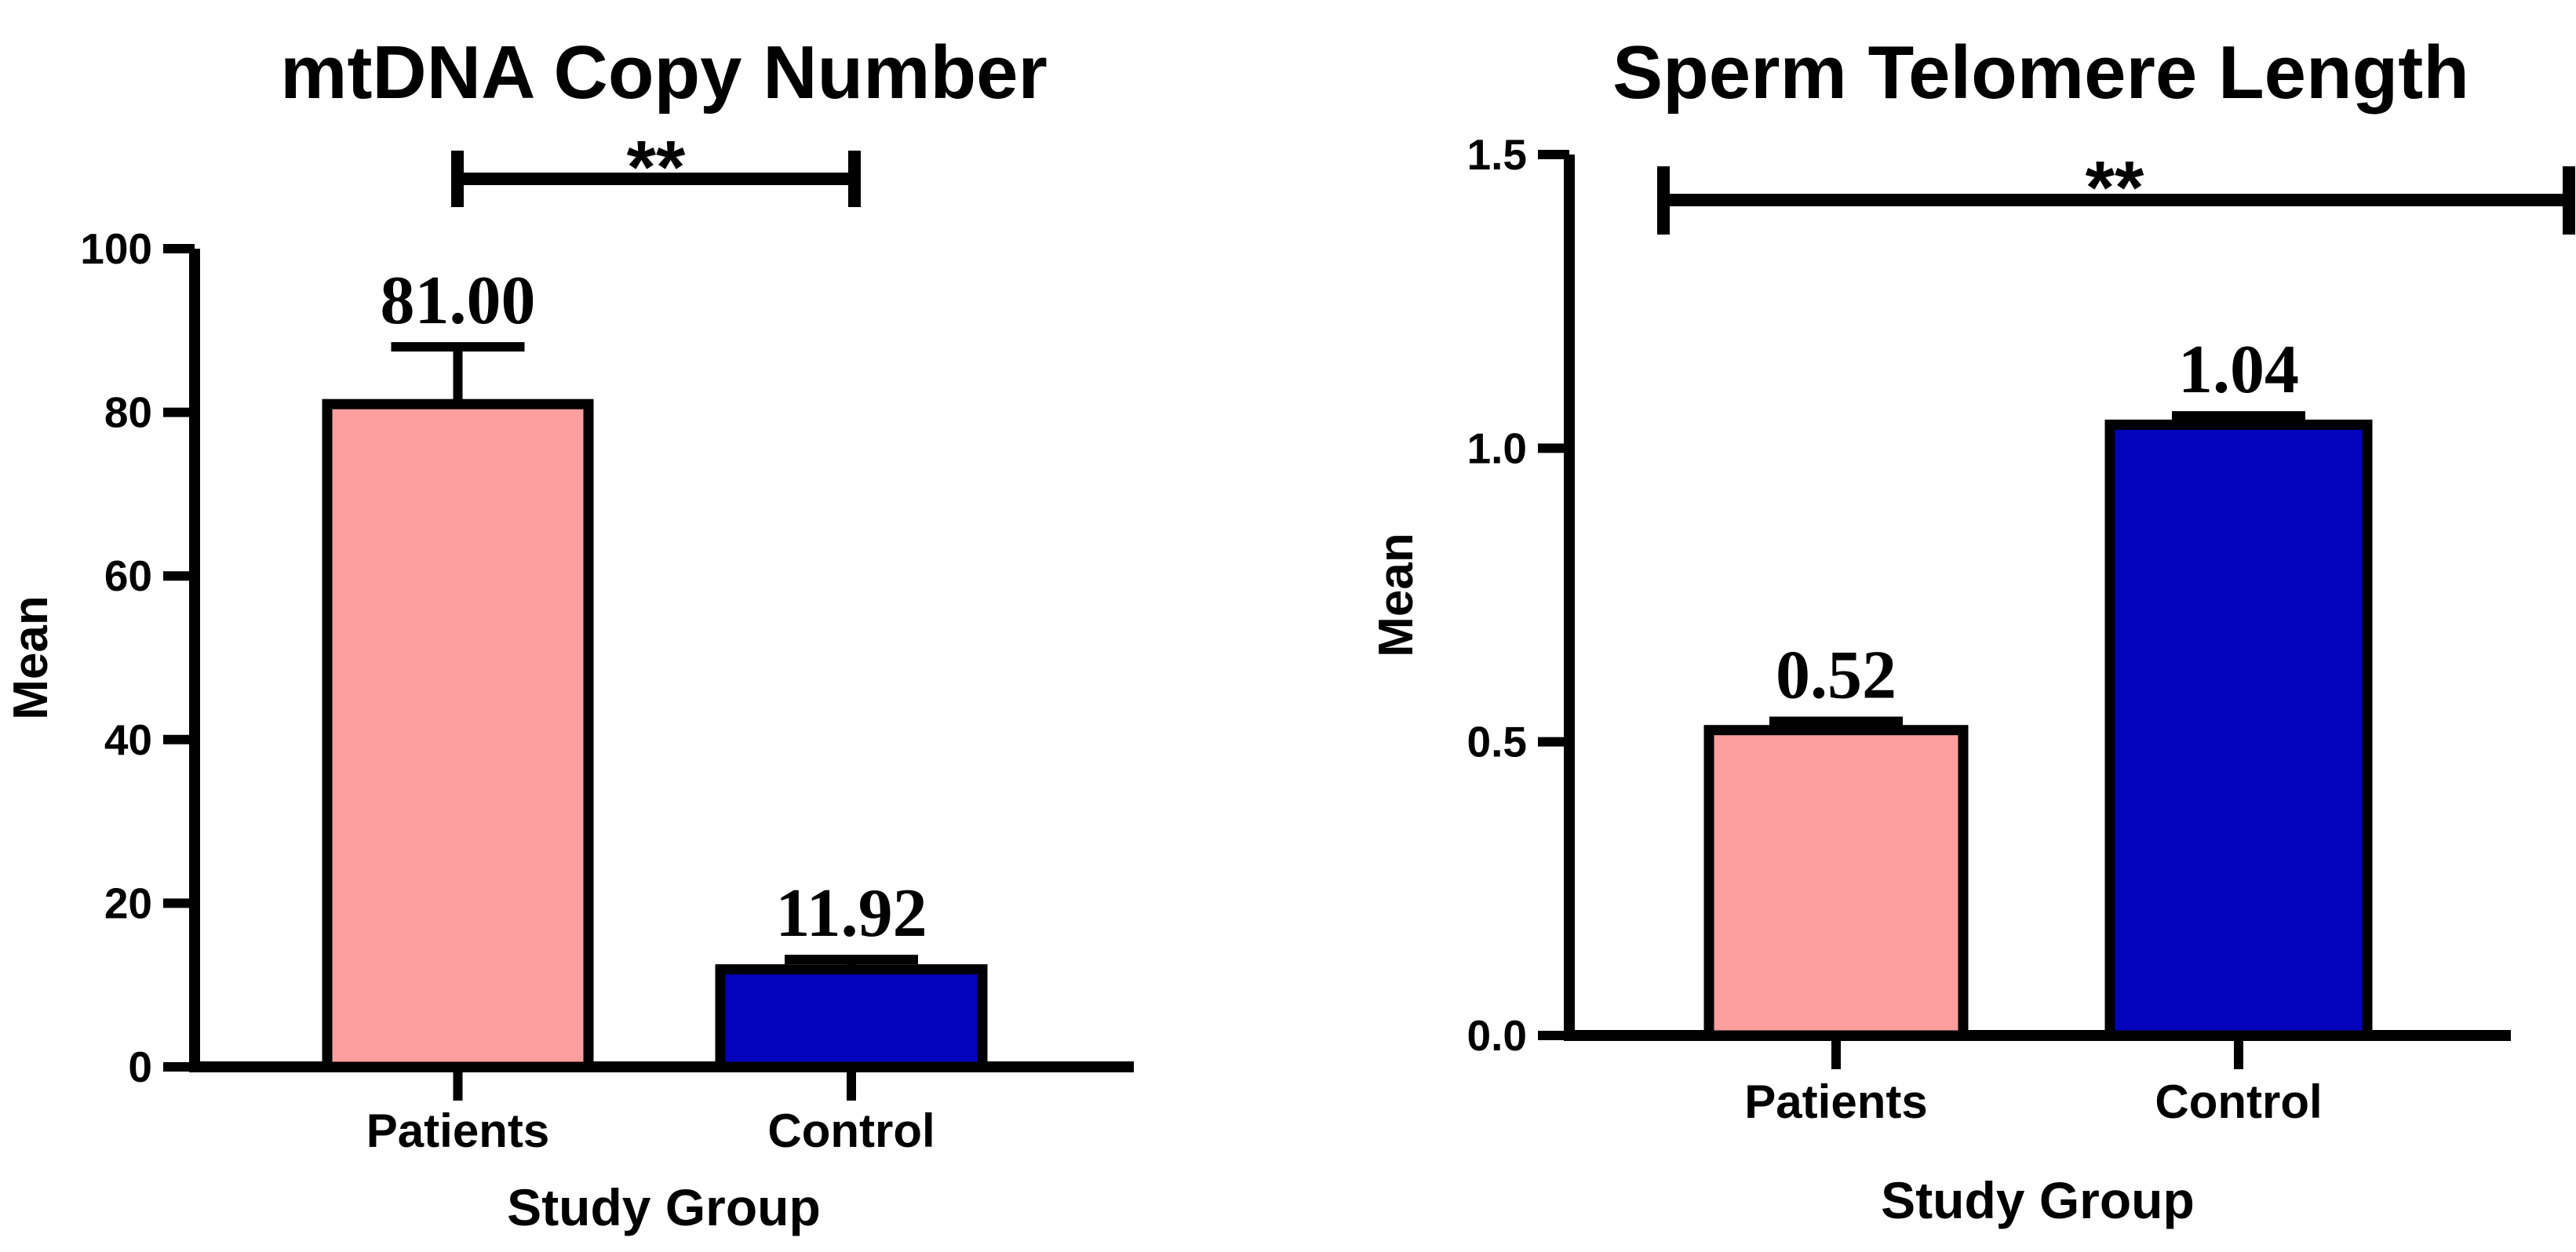  I want to click on value-label: 11.92, so click(851, 914).